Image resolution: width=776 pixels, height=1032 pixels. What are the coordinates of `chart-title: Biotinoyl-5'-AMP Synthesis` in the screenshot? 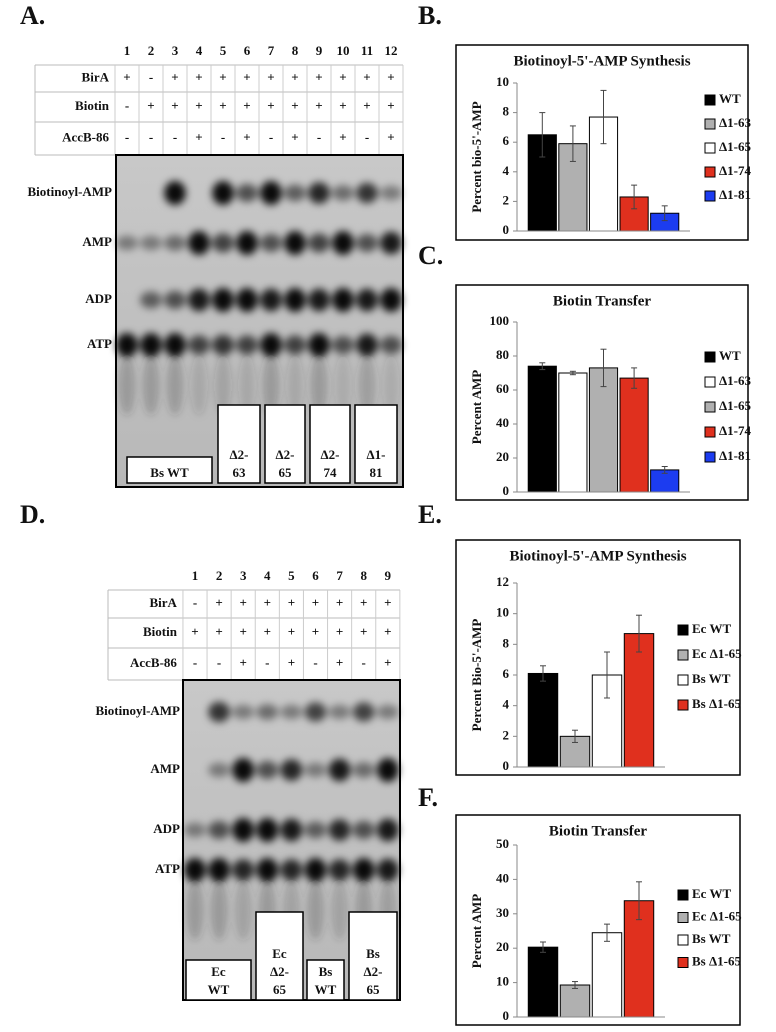 It's located at (597, 556).